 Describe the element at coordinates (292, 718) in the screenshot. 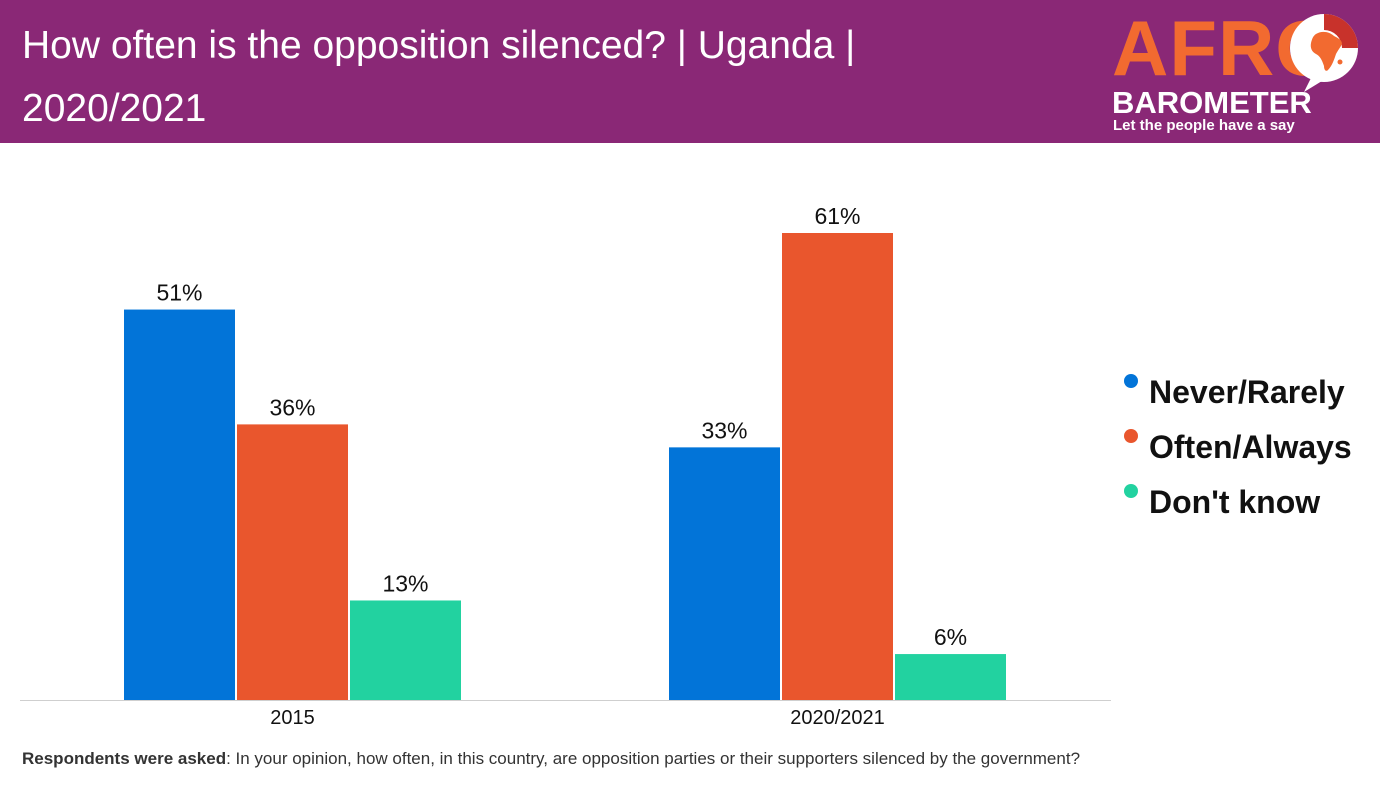

I see `x-tick-label: 2015` at that location.